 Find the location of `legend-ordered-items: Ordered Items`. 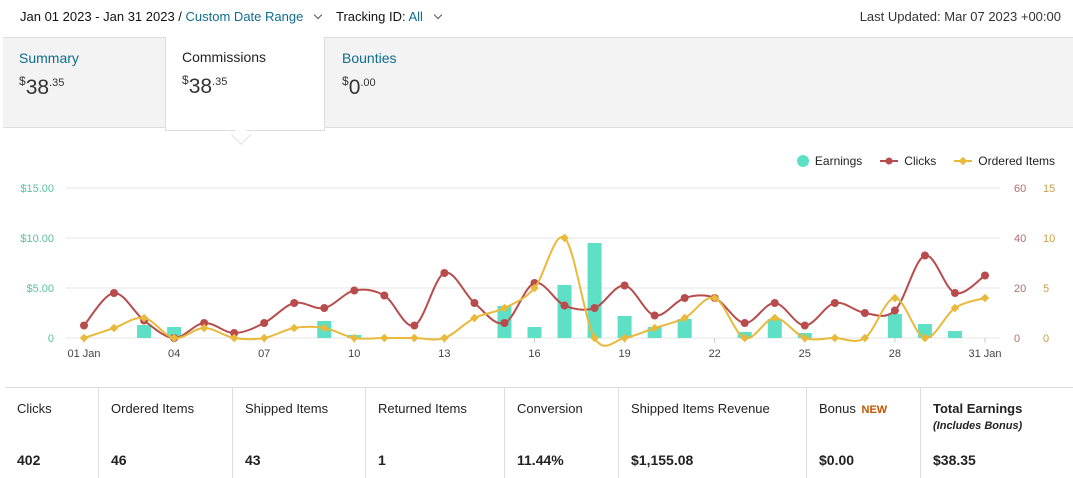

legend-ordered-items: Ordered Items is located at coordinates (1004, 161).